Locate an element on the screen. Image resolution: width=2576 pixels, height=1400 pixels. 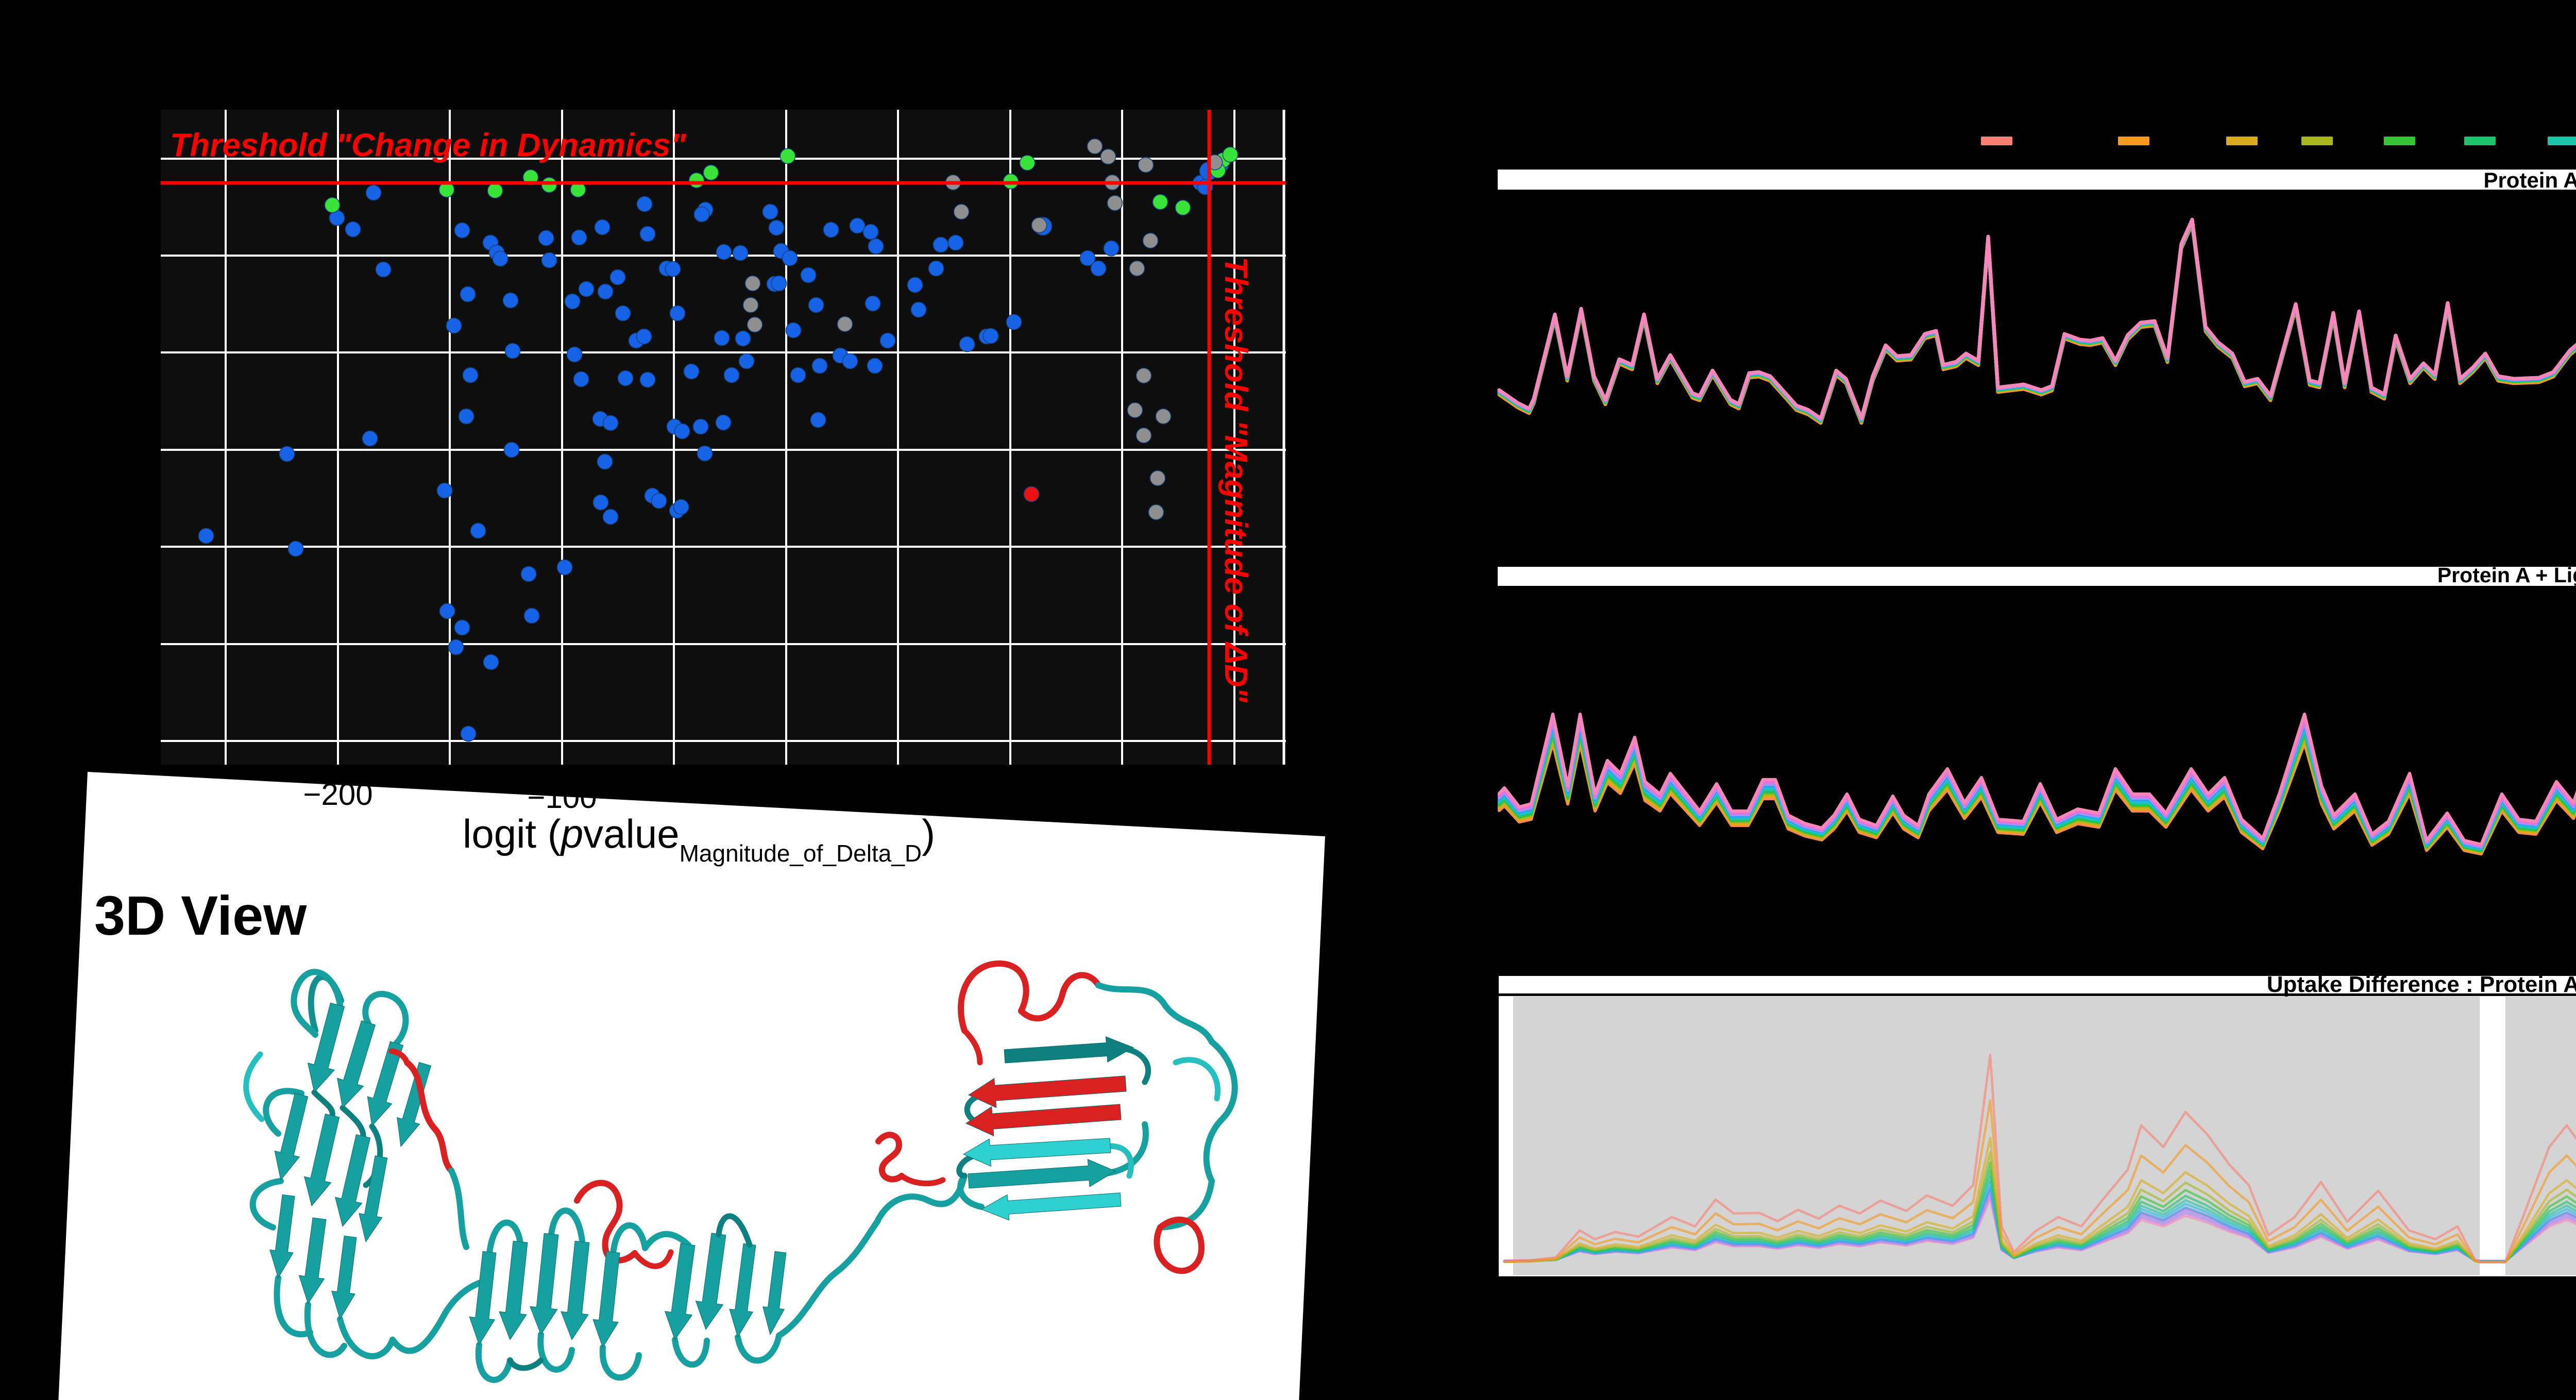
svg-text: Protein A is located at coordinates (2529, 180).